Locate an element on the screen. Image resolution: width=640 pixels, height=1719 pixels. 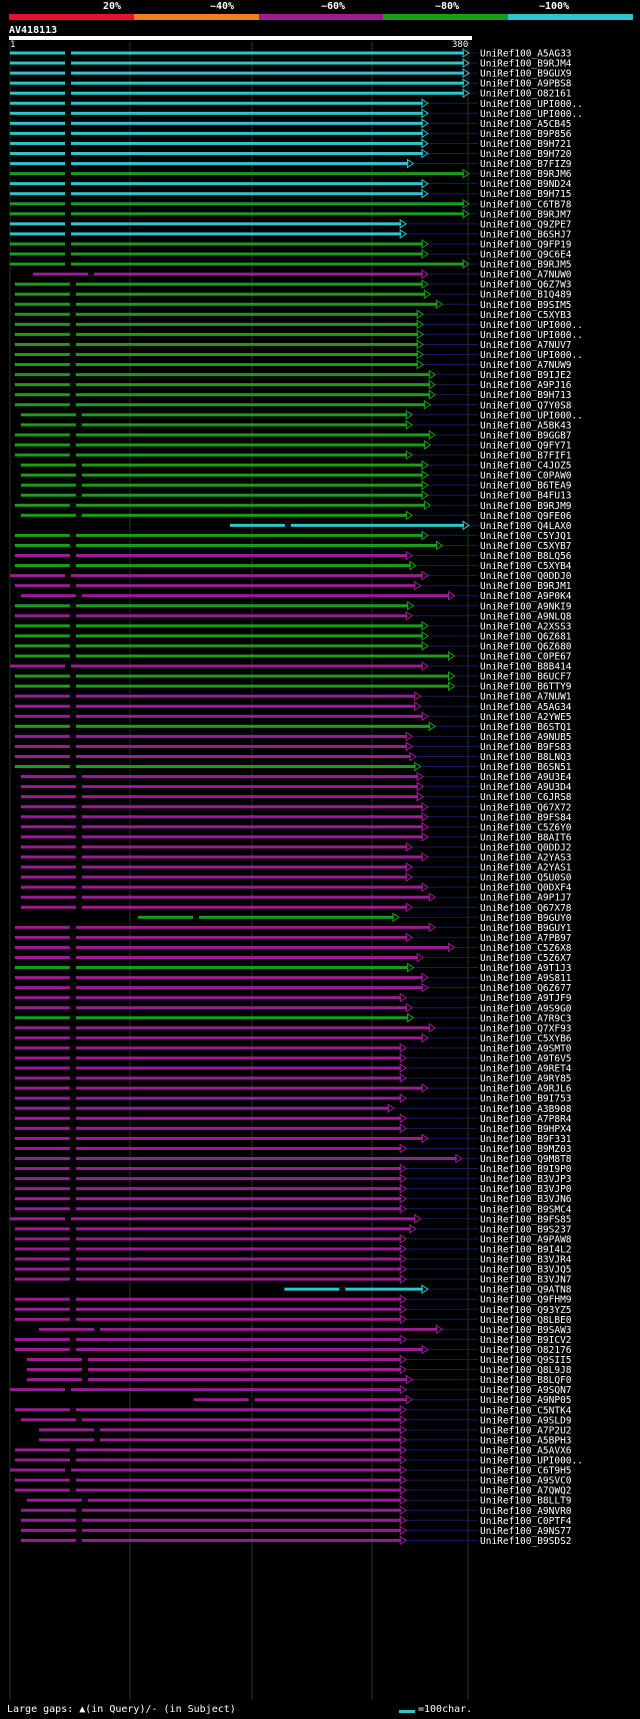
hit-label: UniRef100_A5AG33 is located at coordinates (526, 54).